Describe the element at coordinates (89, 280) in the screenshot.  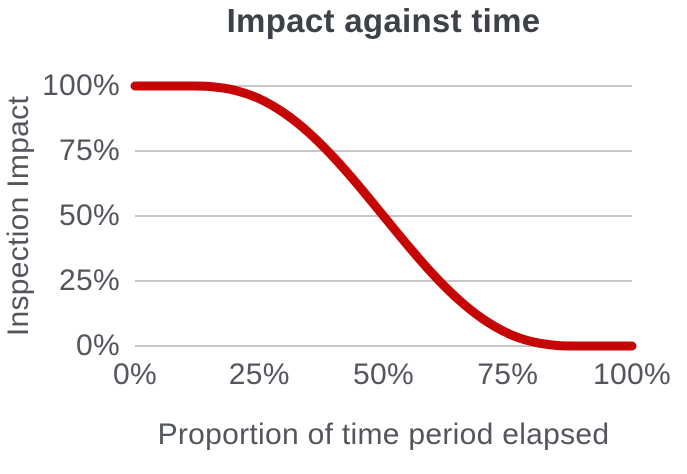
I see `y-tick-label: 25%` at that location.